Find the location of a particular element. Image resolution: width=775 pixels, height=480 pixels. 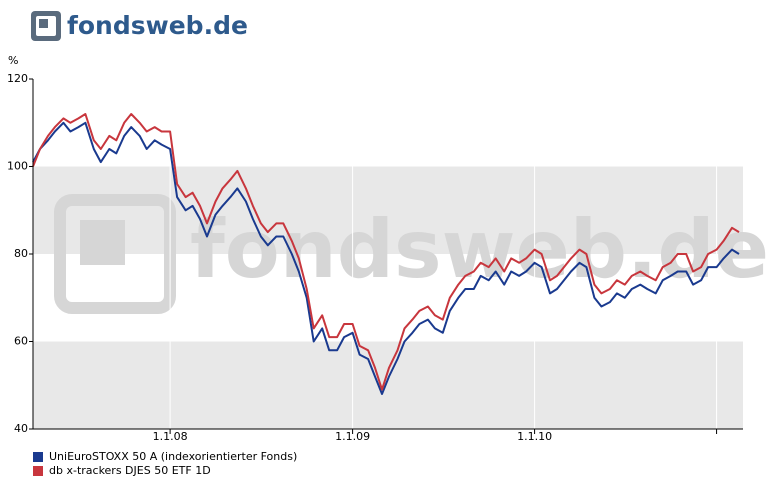

watermark: fondsweb.de is located at coordinates (479, 249).